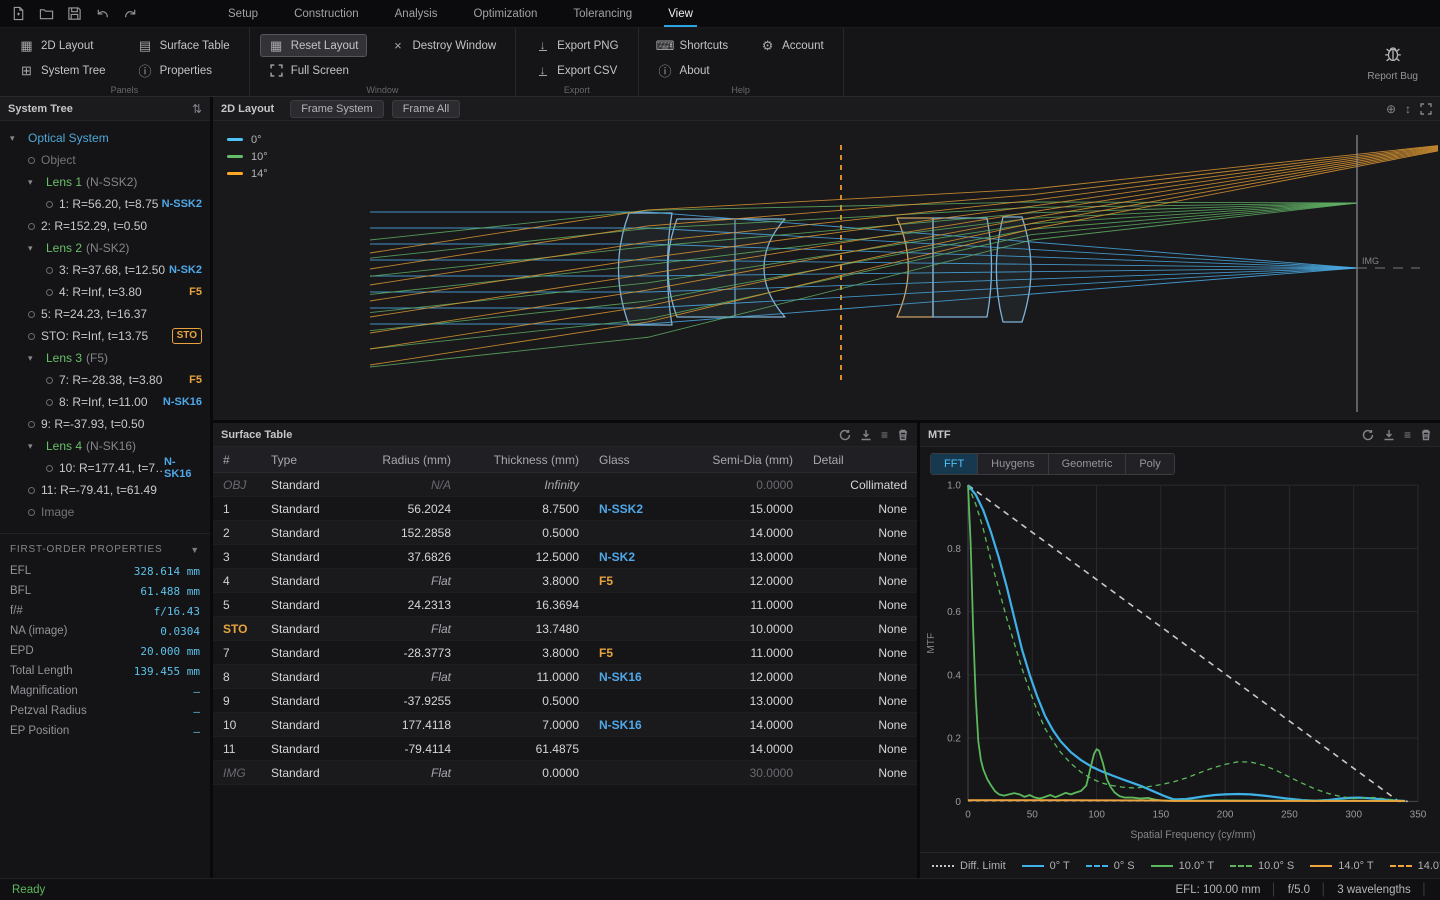 The image size is (1440, 900). I want to click on frame-view-icon, so click(1426, 108).